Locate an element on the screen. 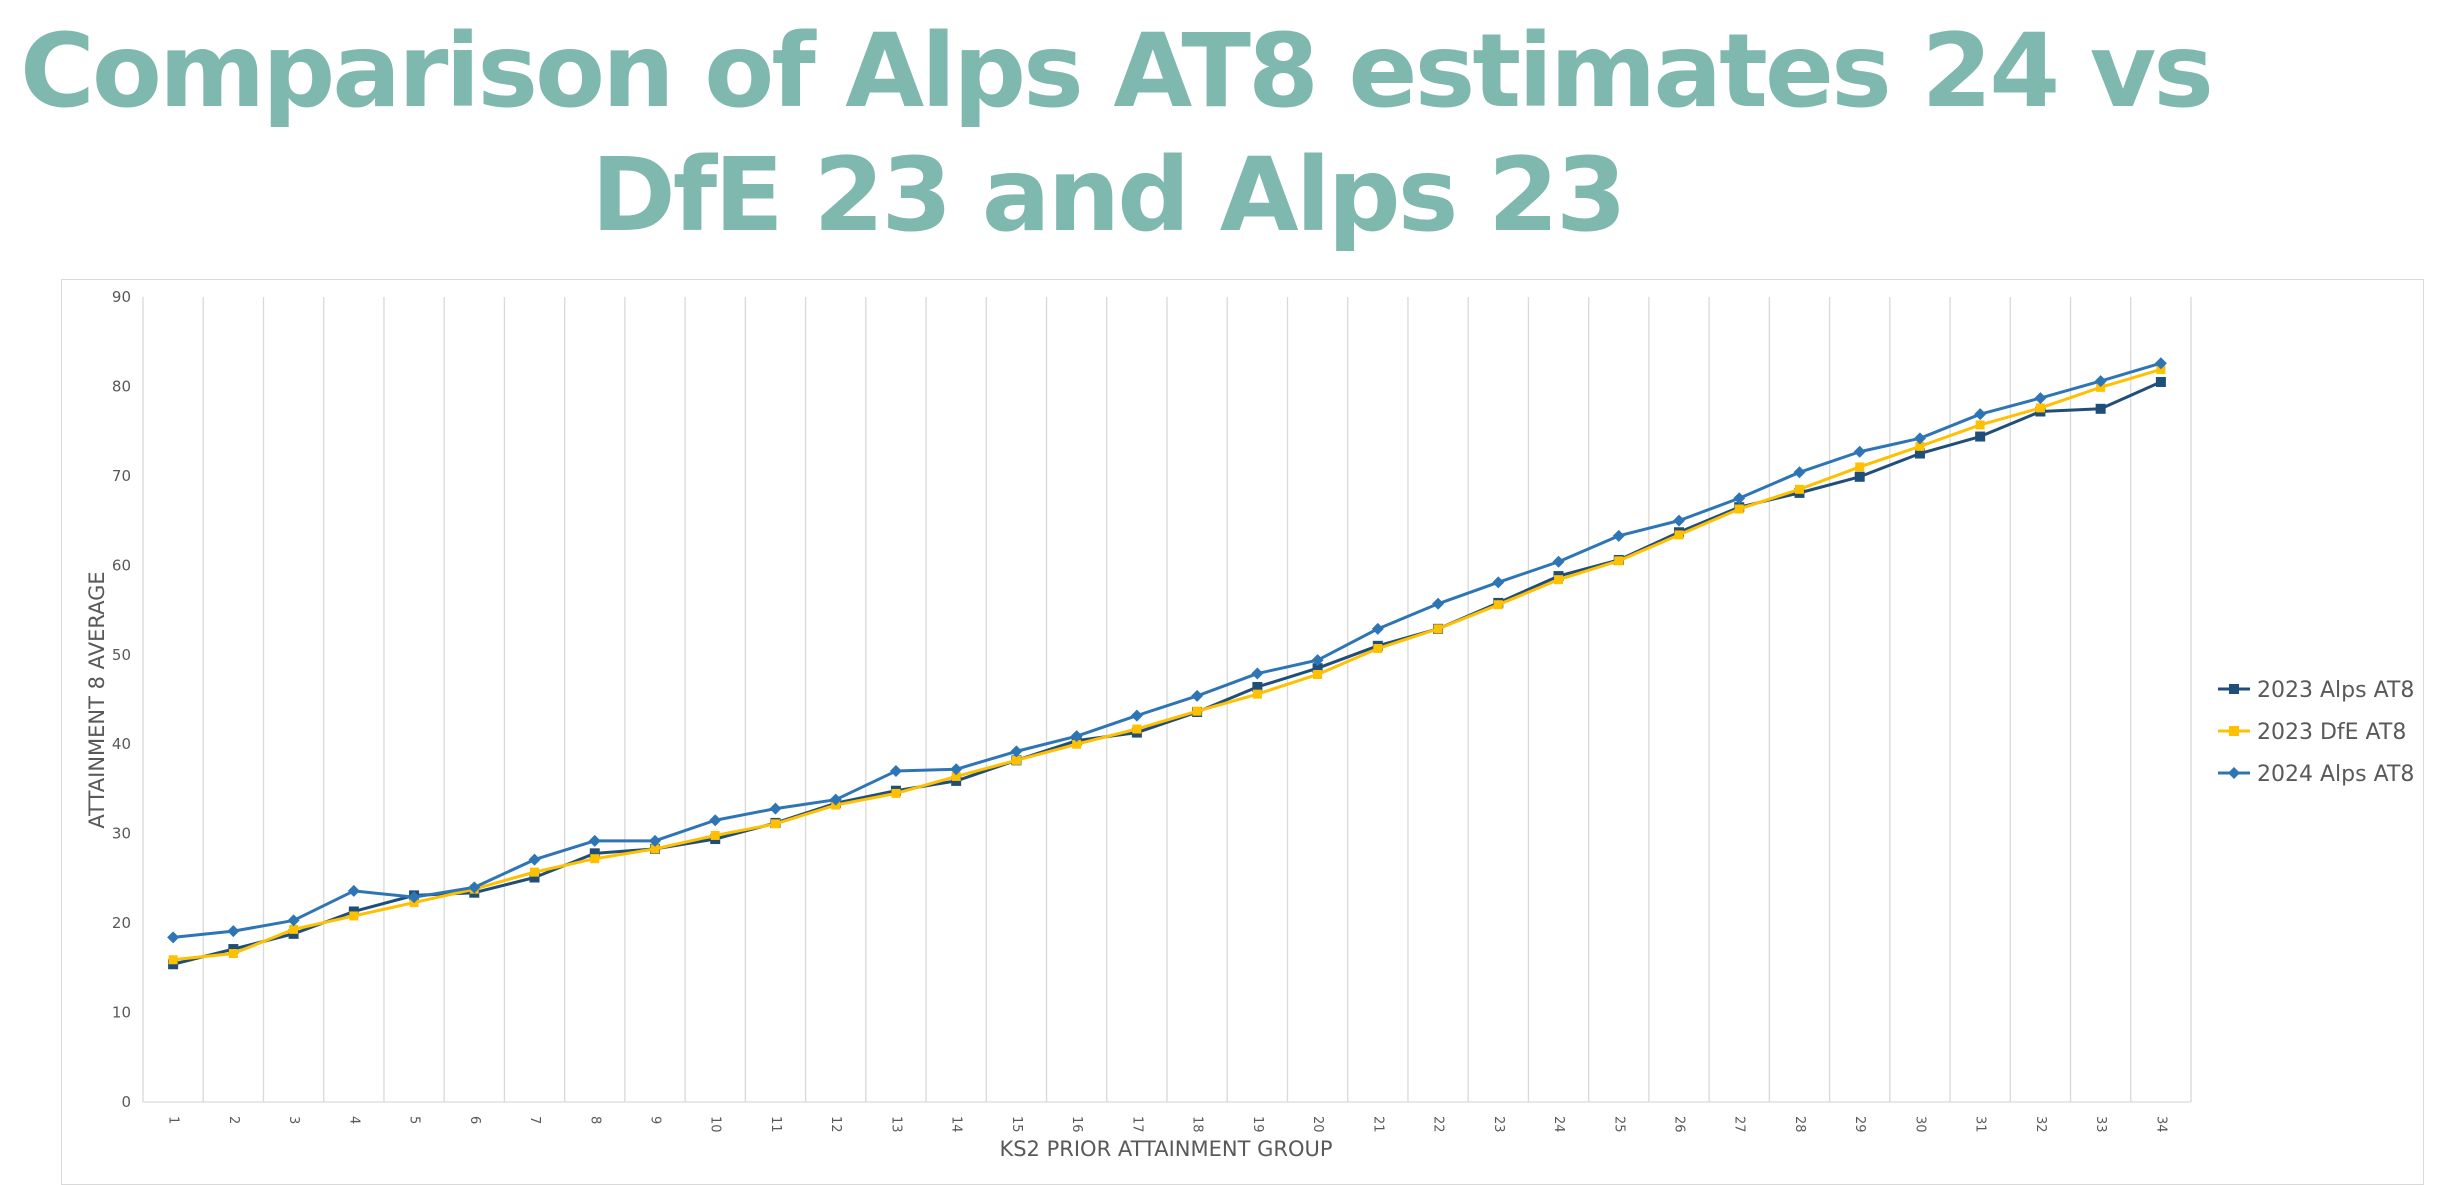  y-axis-label: ATTAINMENT 8 AVERAGE is located at coordinates (97, 699).